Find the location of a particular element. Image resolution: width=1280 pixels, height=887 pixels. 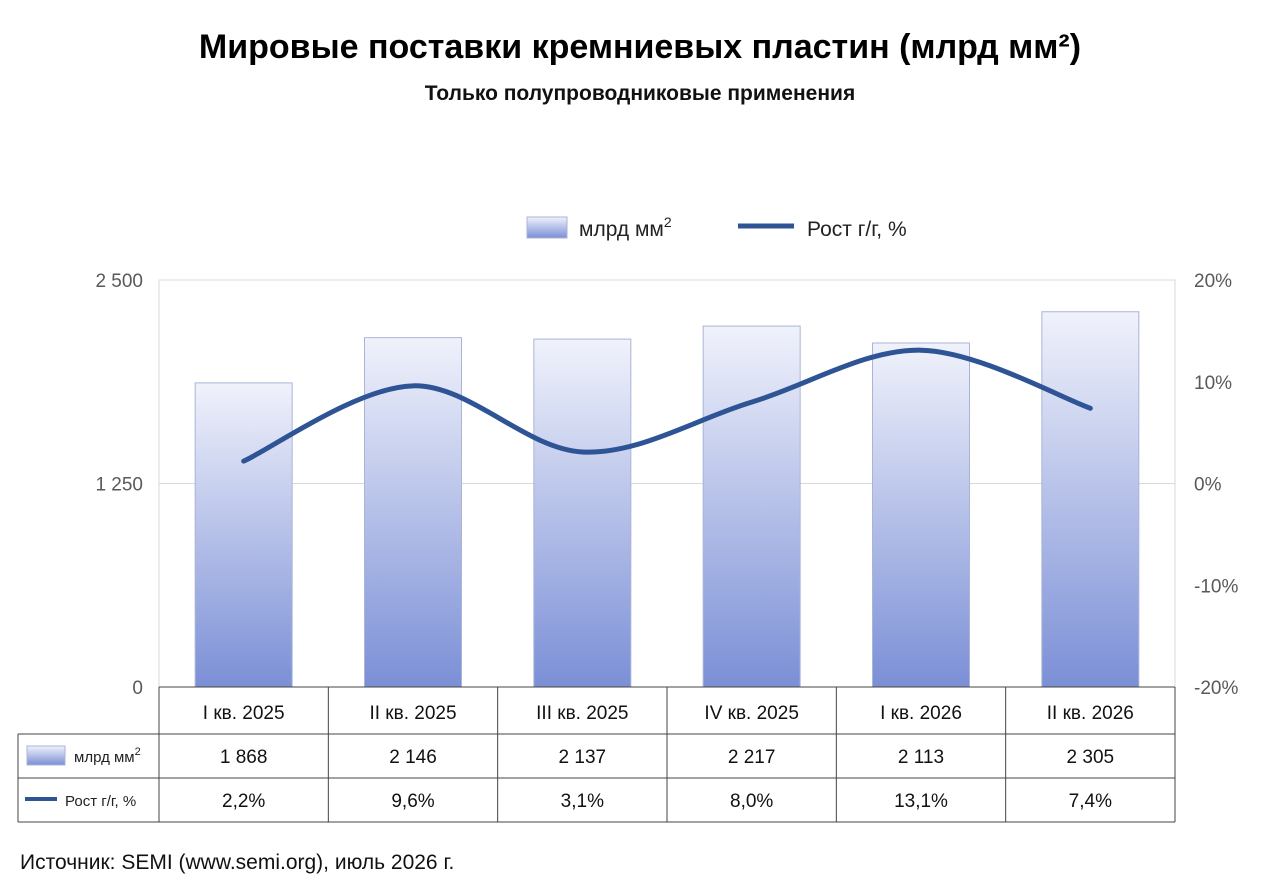

table-row-label-bars: млрд мм2 is located at coordinates (107, 756).